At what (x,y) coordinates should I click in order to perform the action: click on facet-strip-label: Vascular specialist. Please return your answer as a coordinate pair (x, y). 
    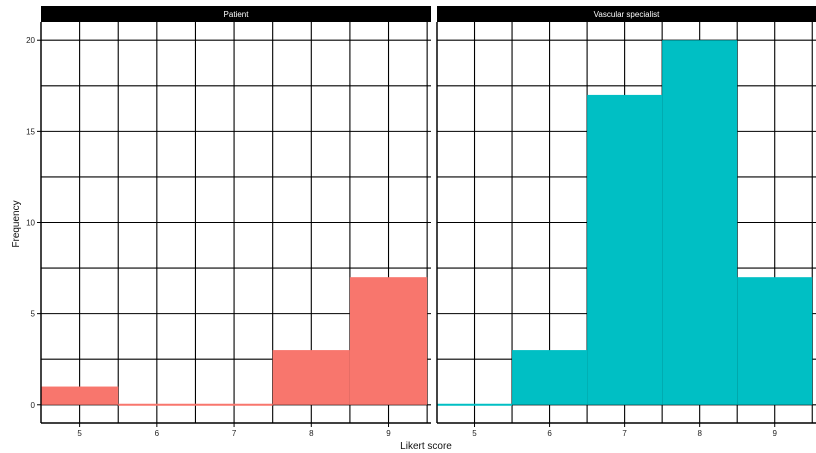
    Looking at the image, I should click on (627, 14).